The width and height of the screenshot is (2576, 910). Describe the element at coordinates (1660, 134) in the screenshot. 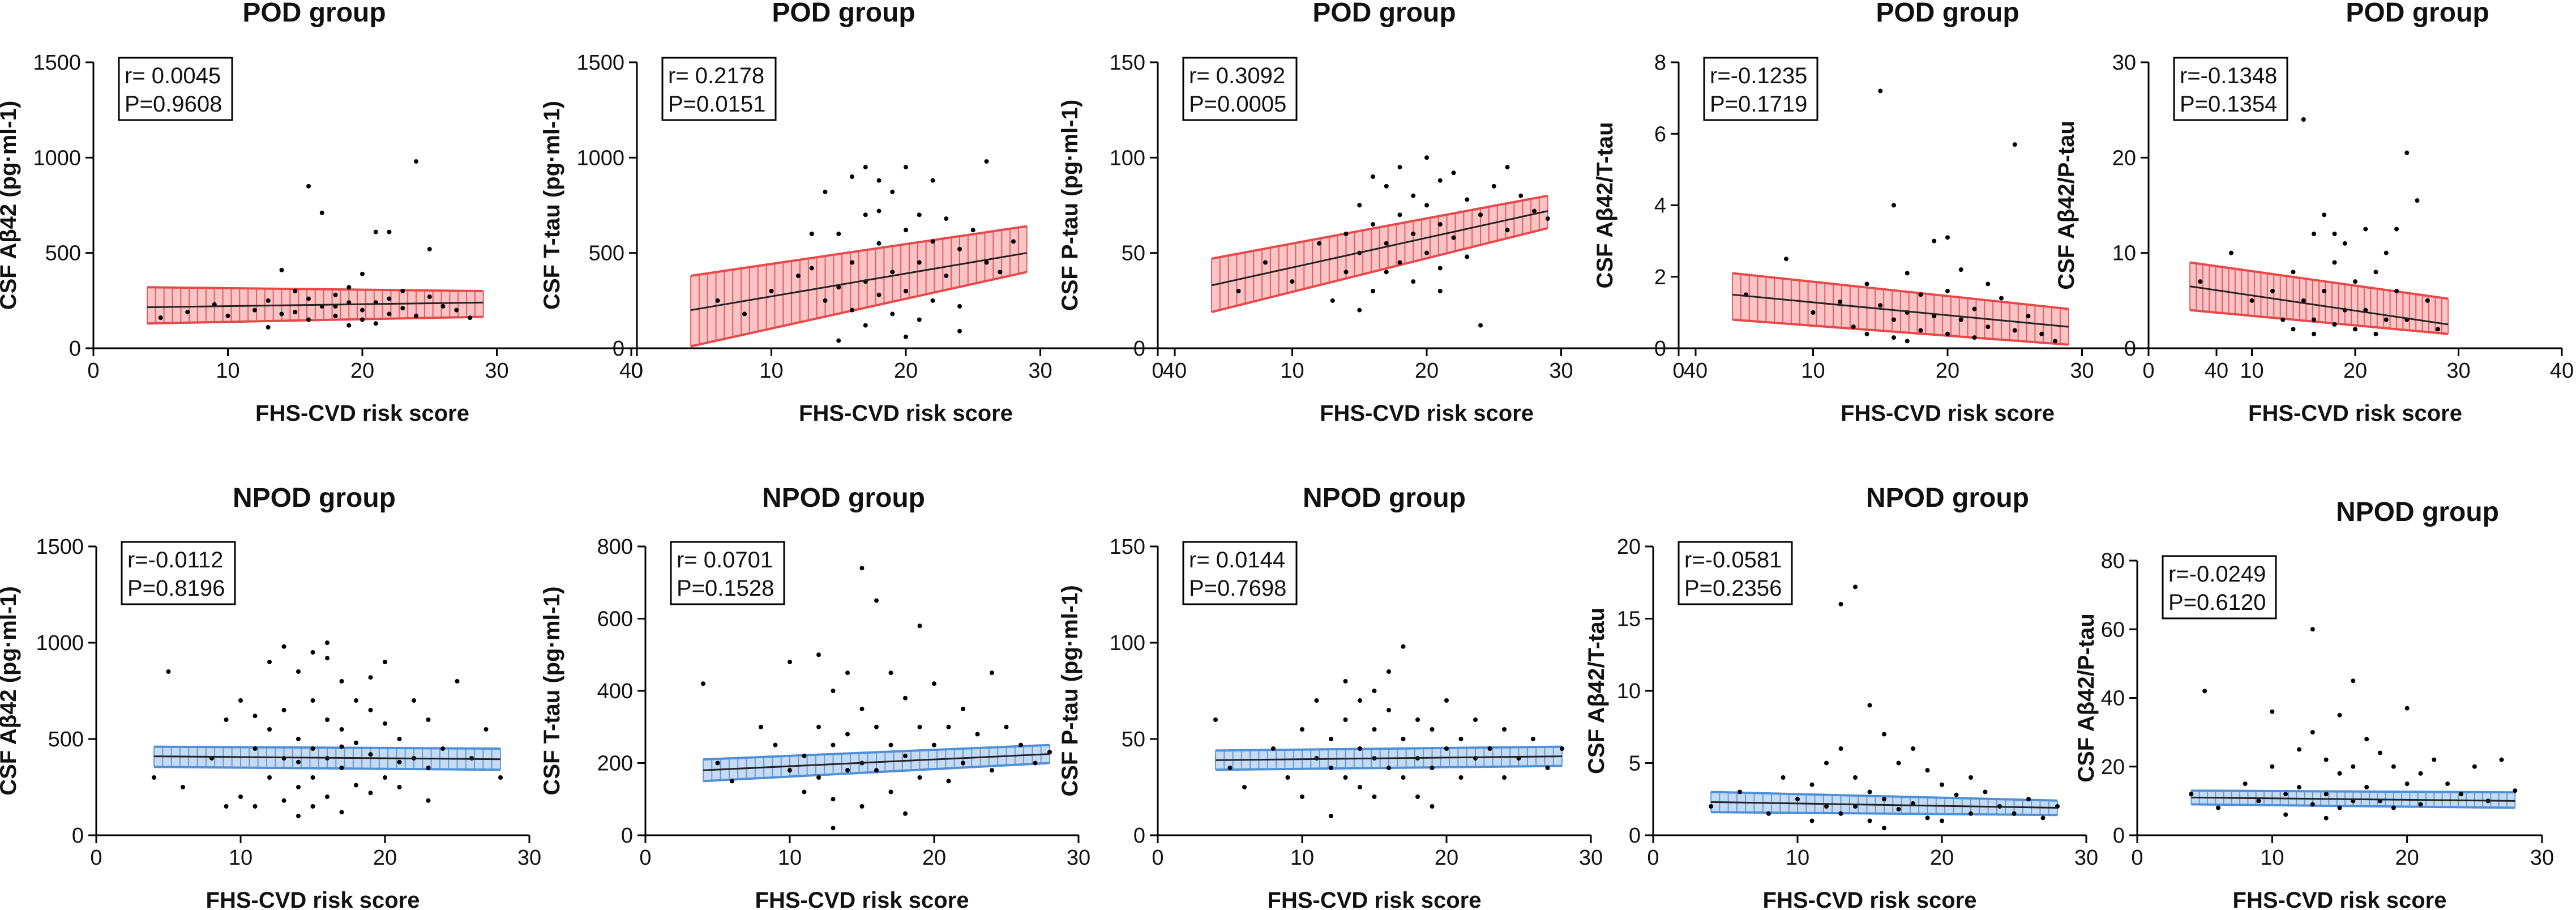

I see `y-tick-label: 6` at that location.